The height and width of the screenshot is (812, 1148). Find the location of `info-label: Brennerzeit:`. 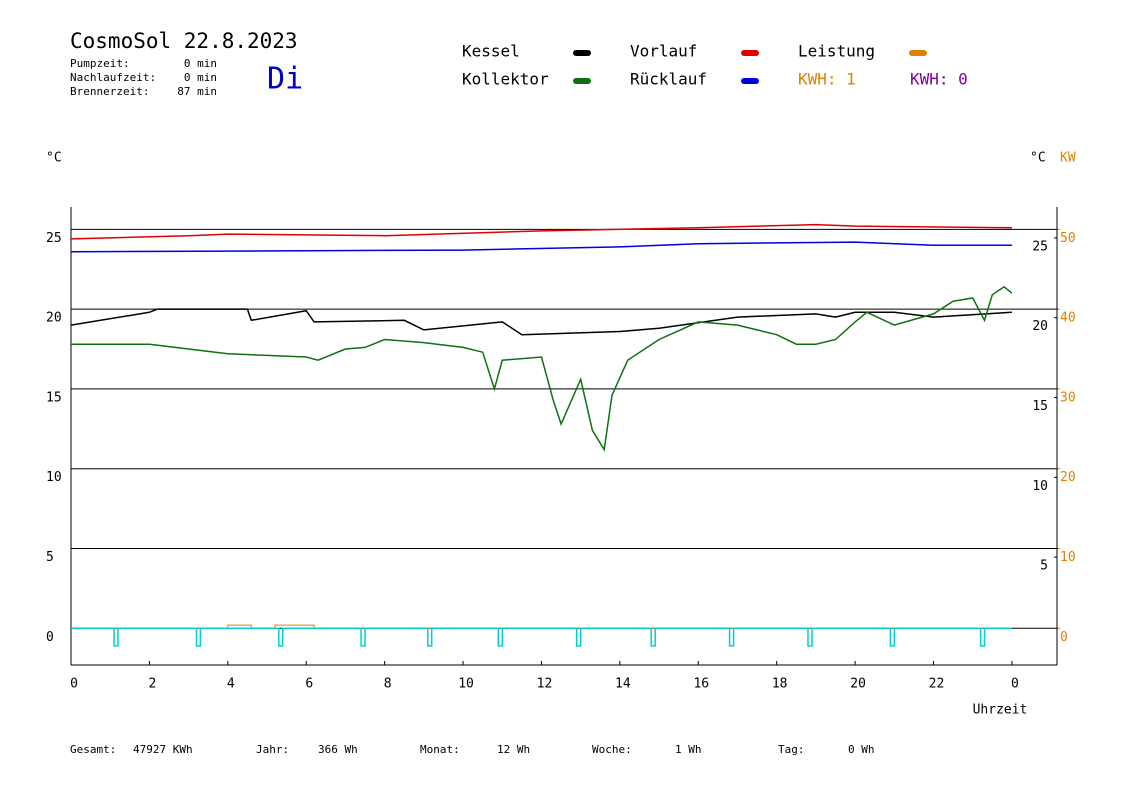

info-label: Brennerzeit: is located at coordinates (109, 91).